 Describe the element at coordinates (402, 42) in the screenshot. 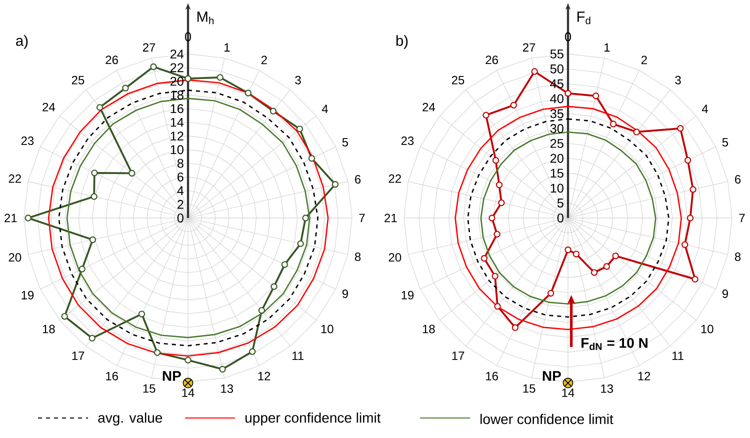

I see `text: b)` at that location.